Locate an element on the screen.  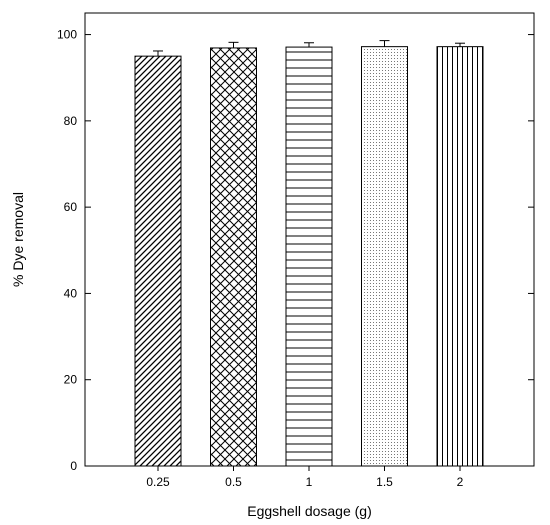
y-tick-label: 20 is located at coordinates (71, 380).